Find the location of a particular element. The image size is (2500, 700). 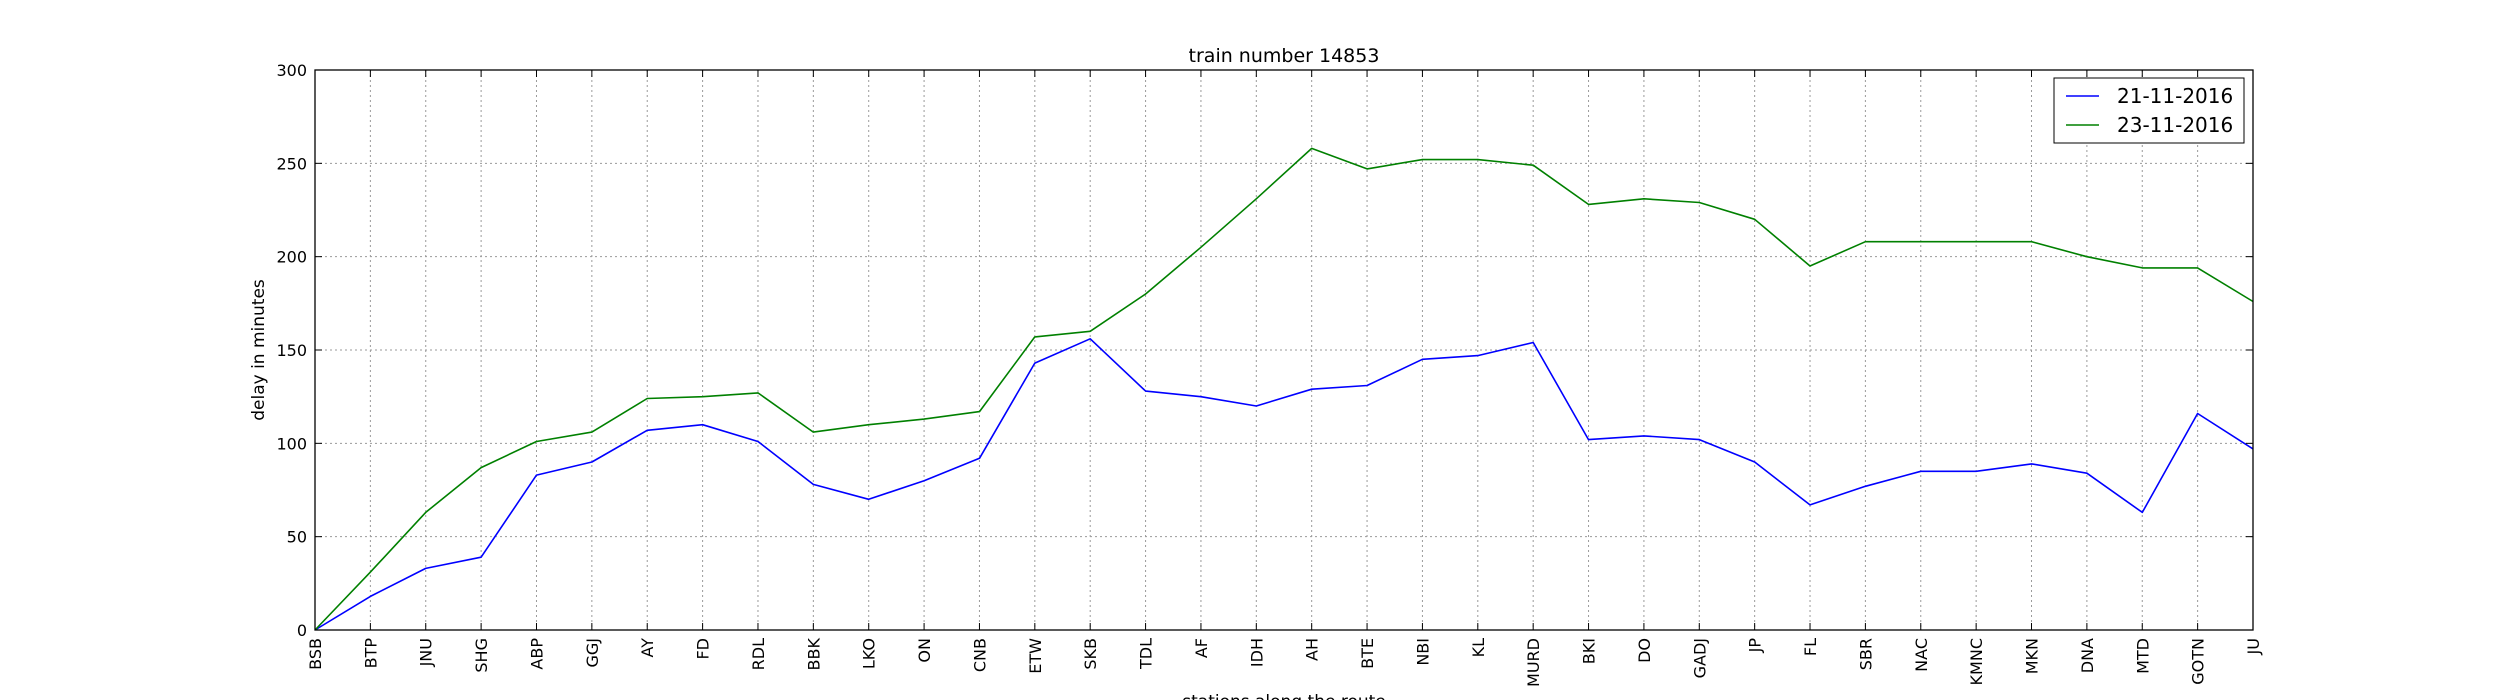

x-tick-label: ON is located at coordinates (924, 650).